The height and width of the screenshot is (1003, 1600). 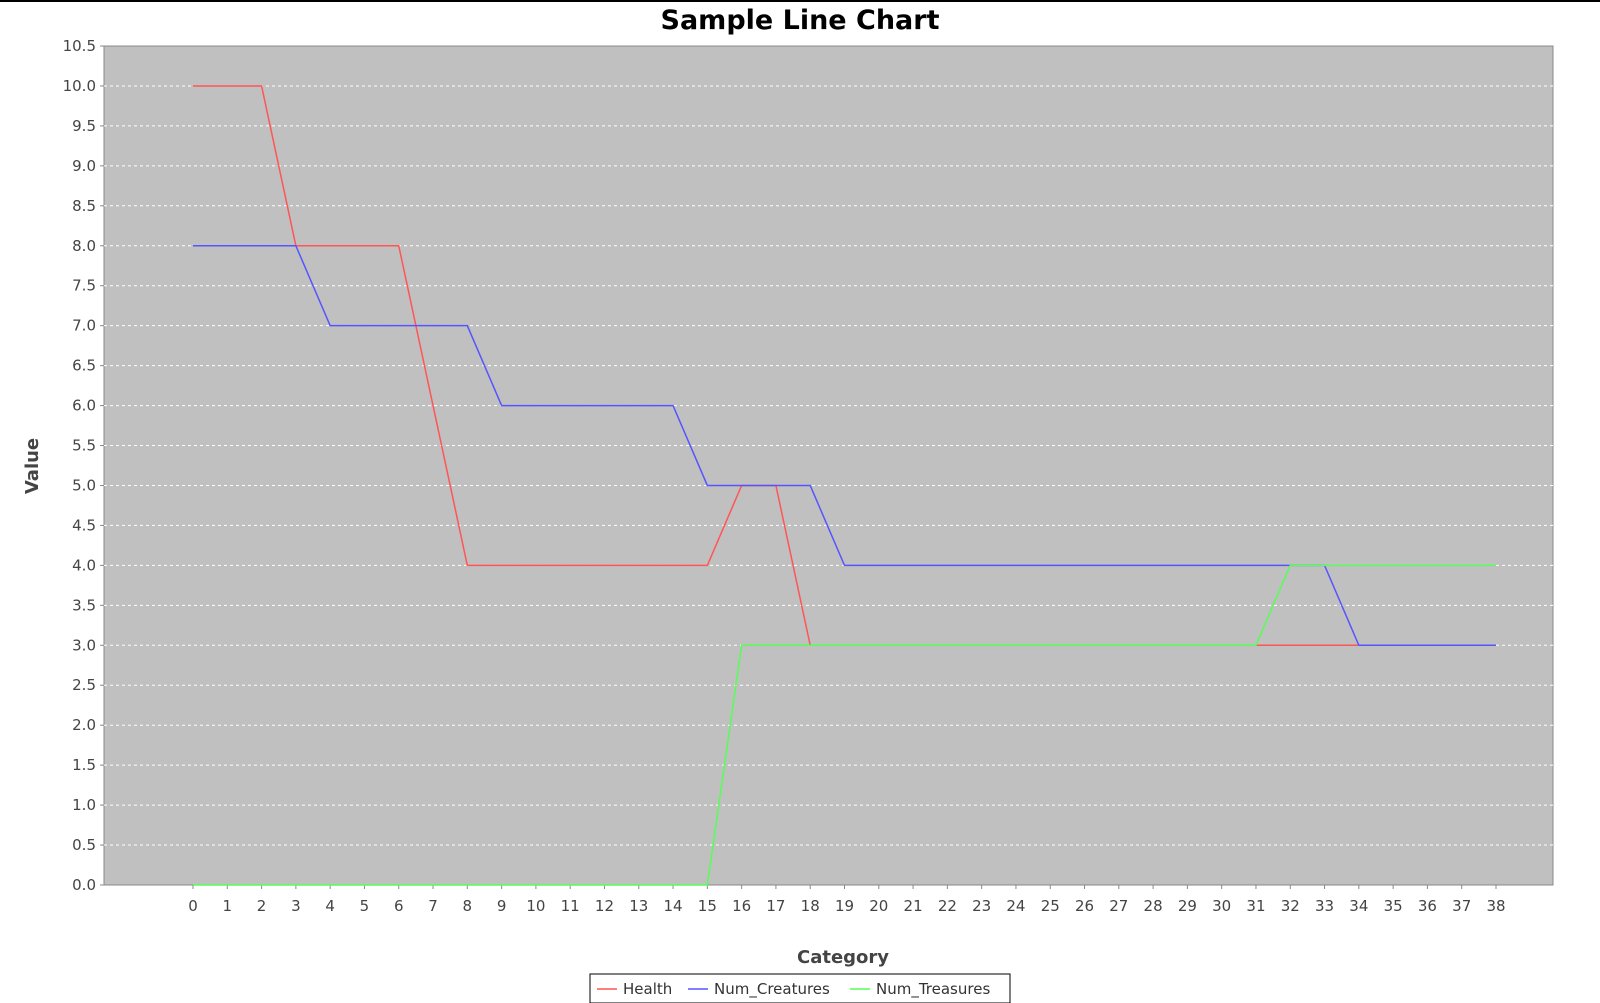 I want to click on legend: Health Num_Creatures Num_Treasures, so click(x=800, y=988).